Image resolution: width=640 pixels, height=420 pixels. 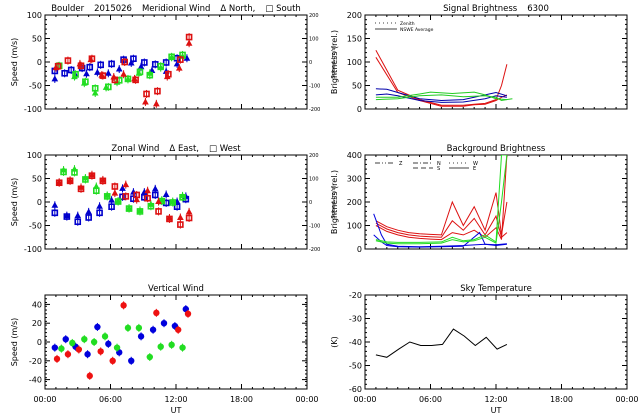 I want to click on chart-title: Signal Brightness 6300, so click(x=496, y=9).